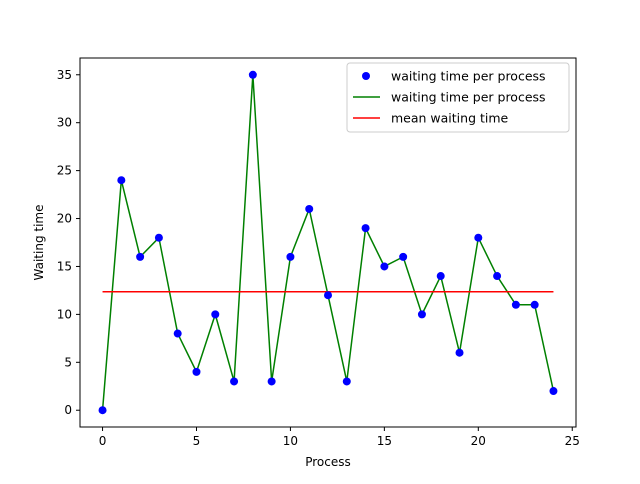  What do you see at coordinates (39, 243) in the screenshot?
I see `y-axis-label: Waiting time` at bounding box center [39, 243].